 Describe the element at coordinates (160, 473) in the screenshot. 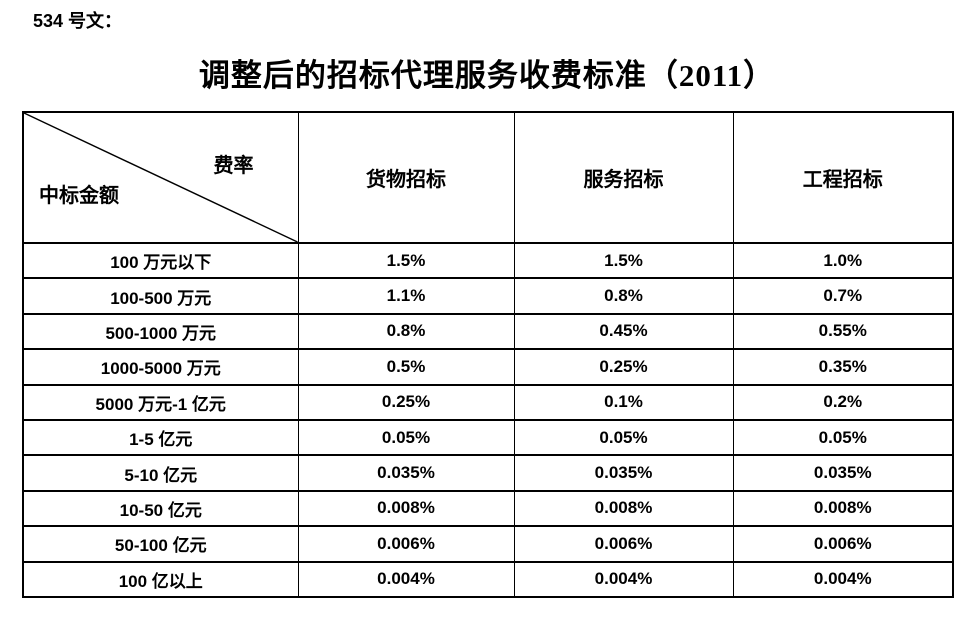

I see `amount-tier-cell: 5-10 亿元` at that location.